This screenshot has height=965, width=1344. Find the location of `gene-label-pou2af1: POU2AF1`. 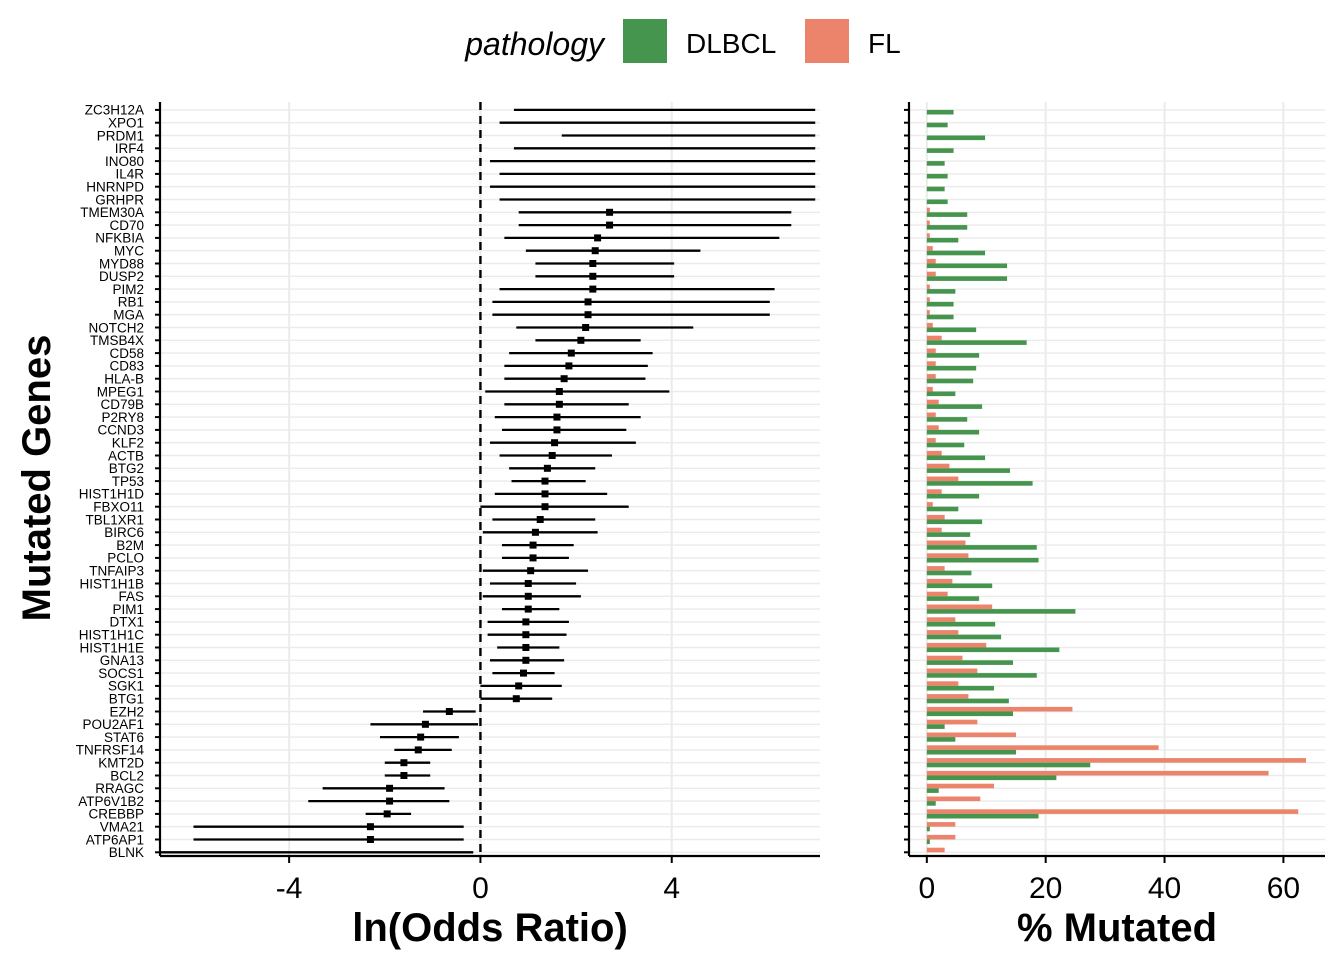

gene-label-pou2af1: POU2AF1 is located at coordinates (113, 724).